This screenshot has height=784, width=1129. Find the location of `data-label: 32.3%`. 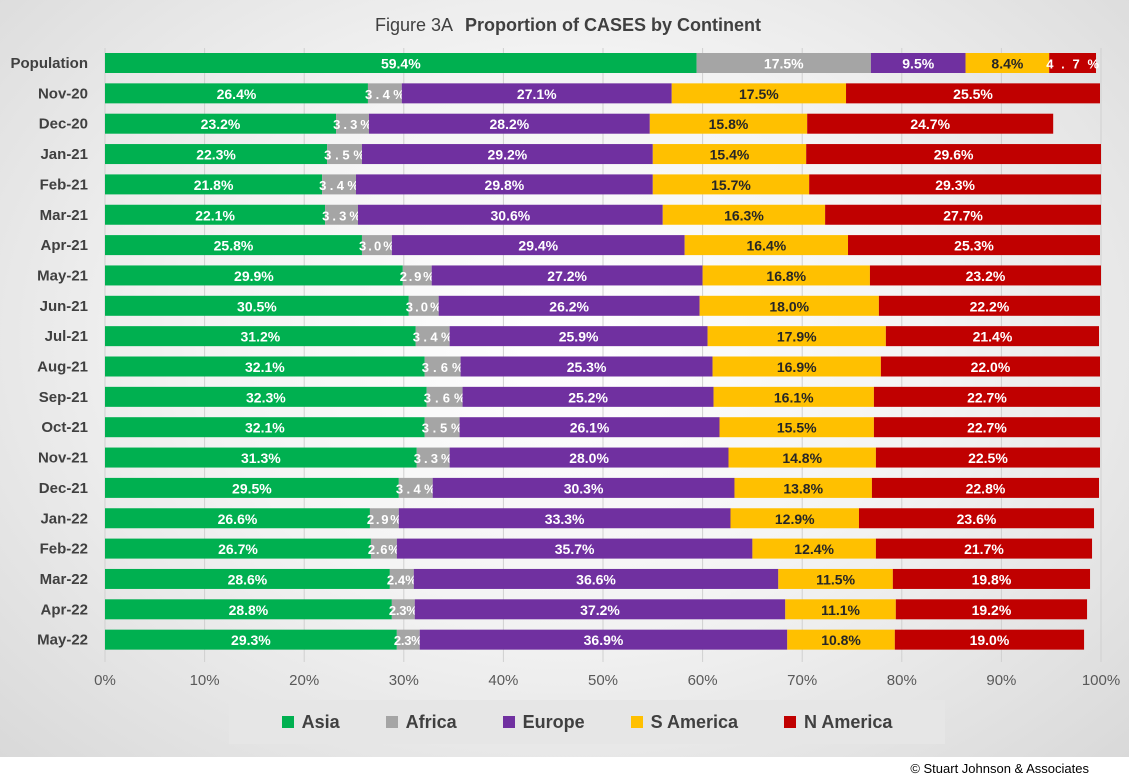

data-label: 32.3% is located at coordinates (266, 397).